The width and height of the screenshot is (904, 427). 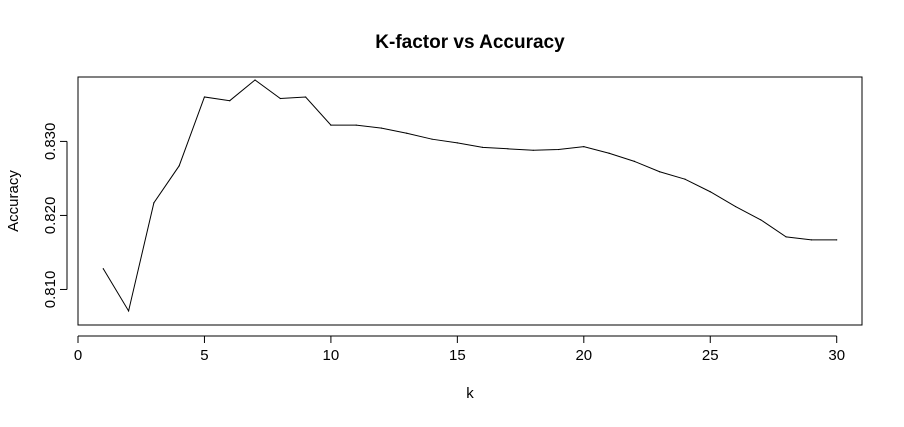 What do you see at coordinates (50, 216) in the screenshot?
I see `y-tick-label: 0.820` at bounding box center [50, 216].